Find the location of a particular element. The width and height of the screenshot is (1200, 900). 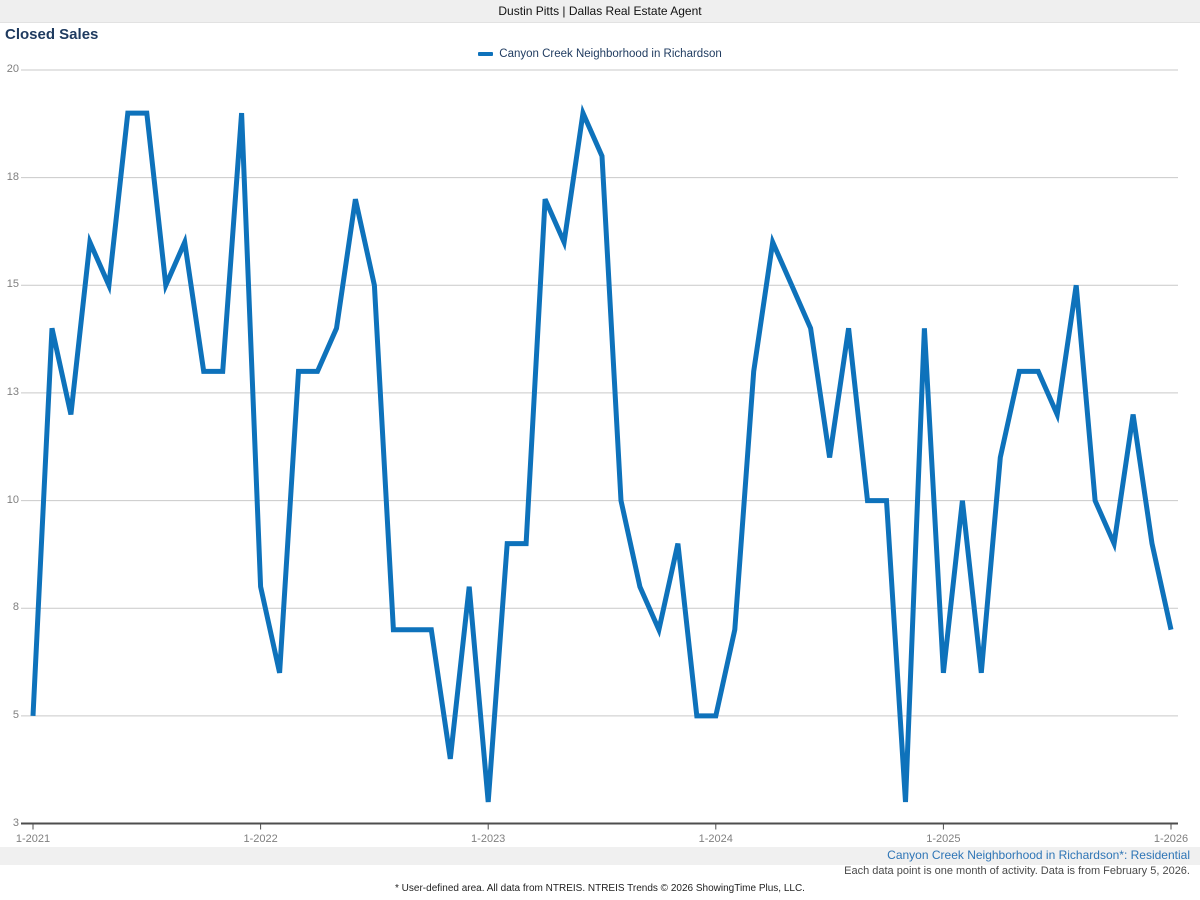

site-header: Dustin Pitts | Dallas Real Estate Agent is located at coordinates (600, 11).